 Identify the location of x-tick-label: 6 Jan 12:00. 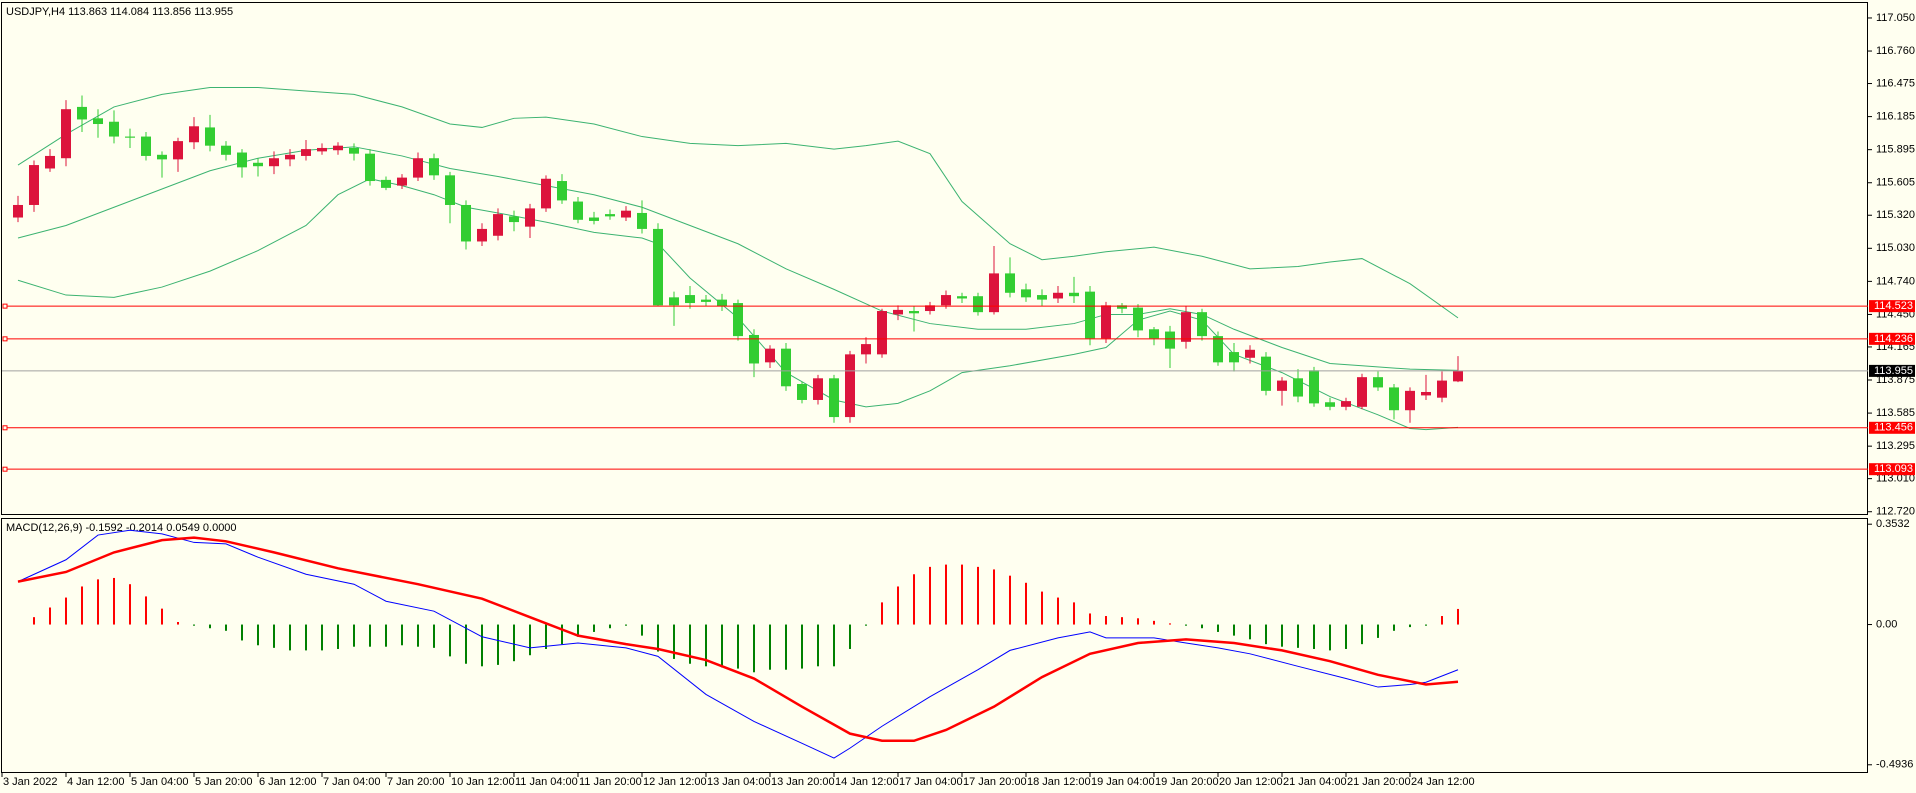
(288, 782).